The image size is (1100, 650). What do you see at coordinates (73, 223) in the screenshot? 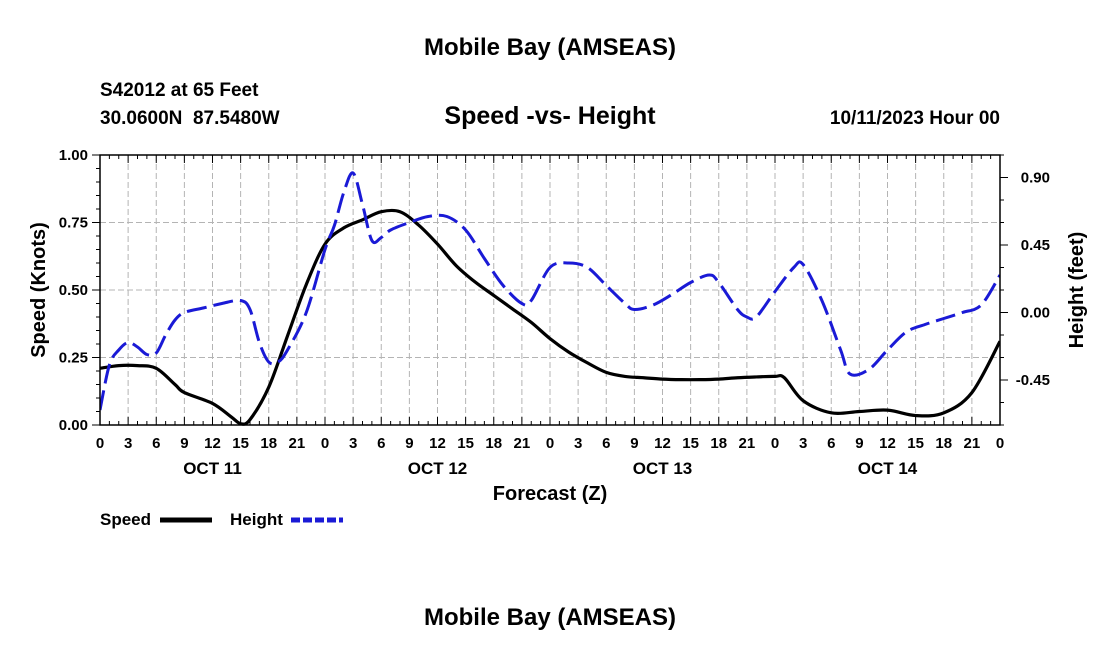
I see `y-tick-label: 0.75` at bounding box center [73, 223].